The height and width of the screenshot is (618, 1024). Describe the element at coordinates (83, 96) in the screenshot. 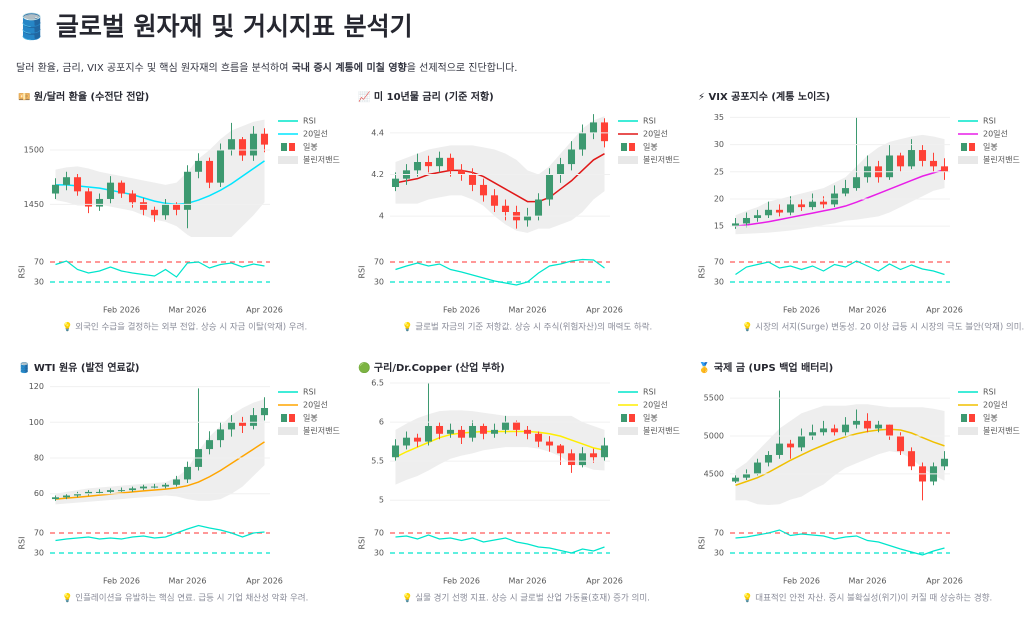

I see `chart-title: 💴 원/달러 환율 (수전단 전압)` at that location.